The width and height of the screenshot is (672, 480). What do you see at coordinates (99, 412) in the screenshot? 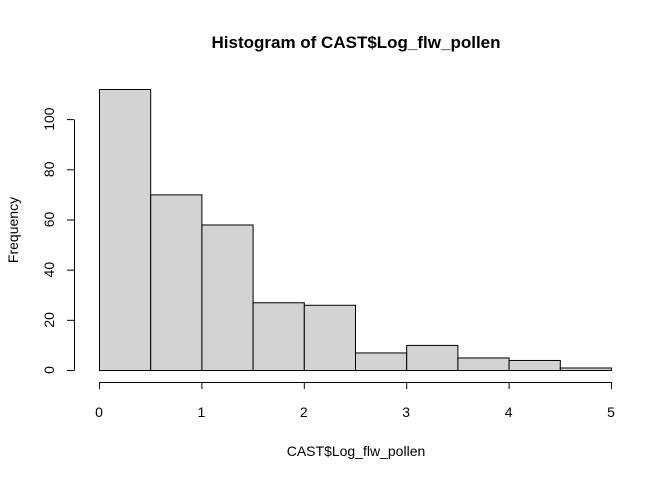
I see `x-tick-label: 0` at bounding box center [99, 412].